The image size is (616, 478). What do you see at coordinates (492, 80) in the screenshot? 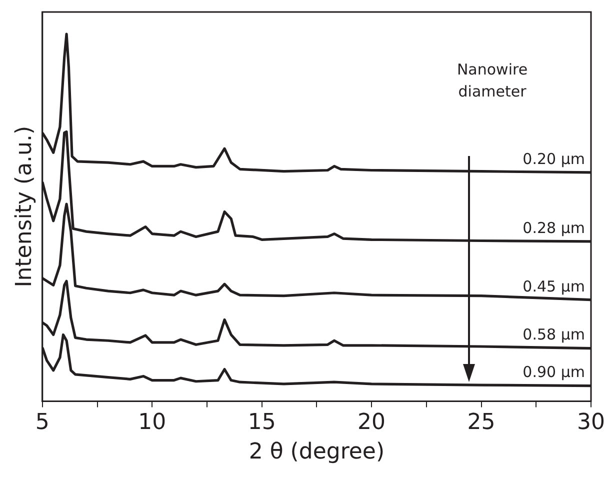
I see `annotation: Nanowire diameter` at bounding box center [492, 80].